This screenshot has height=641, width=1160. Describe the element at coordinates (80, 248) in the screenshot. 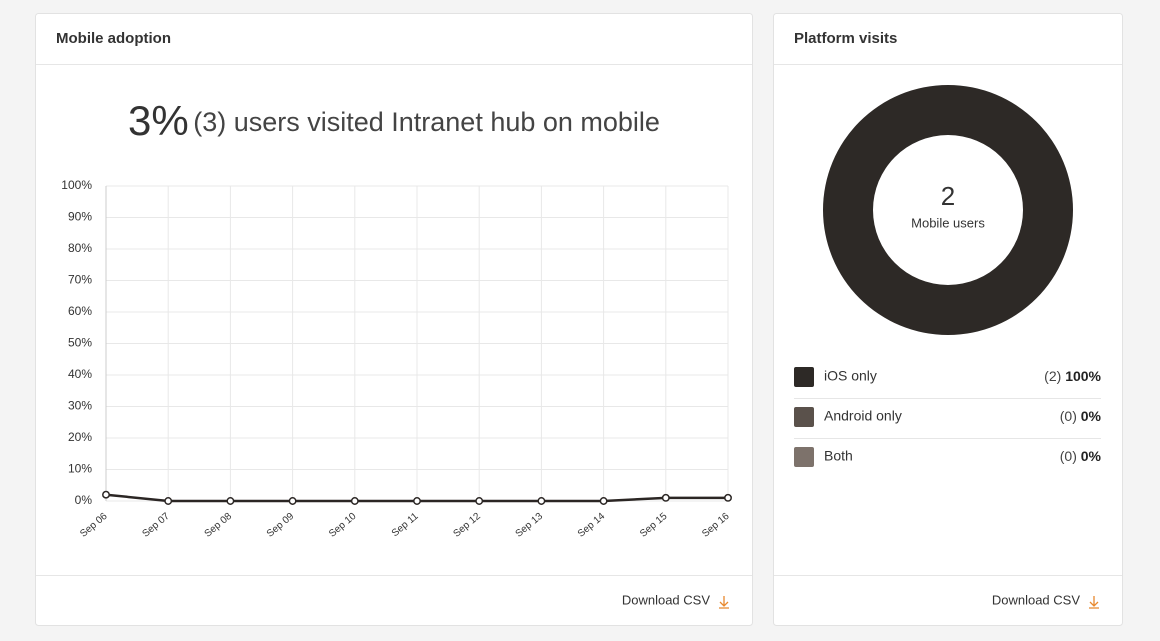

I see `y-tick-label: 80%` at that location.